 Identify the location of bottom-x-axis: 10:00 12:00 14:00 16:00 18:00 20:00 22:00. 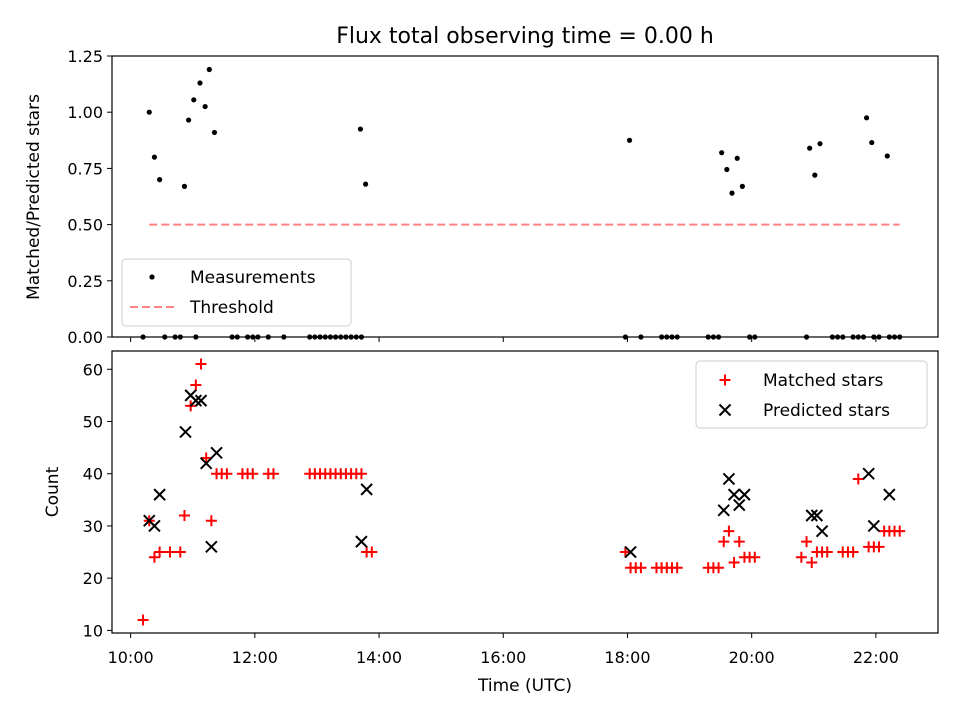
(503, 650).